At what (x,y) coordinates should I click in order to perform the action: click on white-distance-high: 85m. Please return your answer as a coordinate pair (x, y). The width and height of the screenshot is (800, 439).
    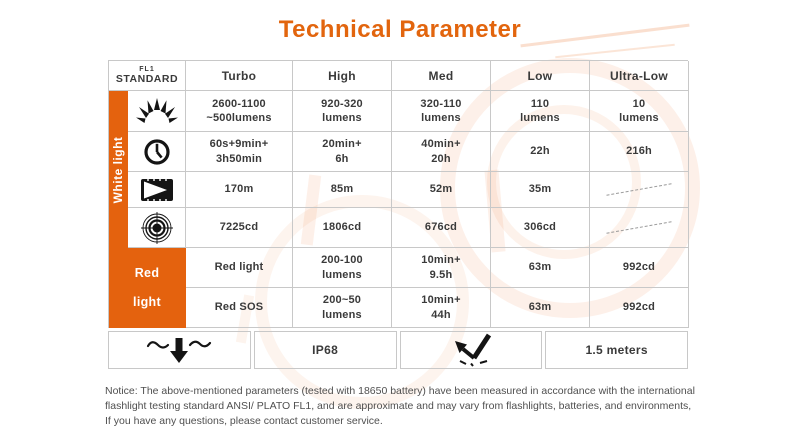
    Looking at the image, I should click on (342, 190).